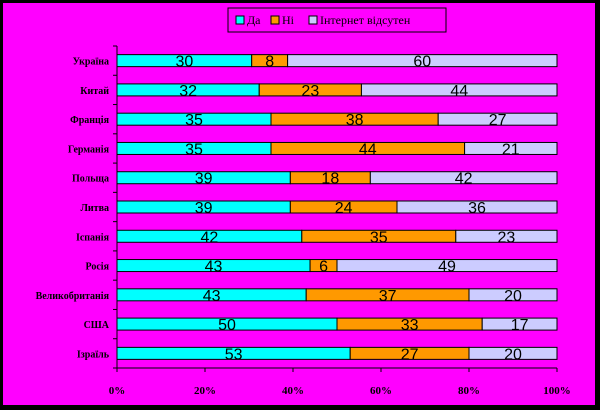 The width and height of the screenshot is (600, 410). What do you see at coordinates (330, 179) in the screenshot?
I see `data-label: 18` at bounding box center [330, 179].